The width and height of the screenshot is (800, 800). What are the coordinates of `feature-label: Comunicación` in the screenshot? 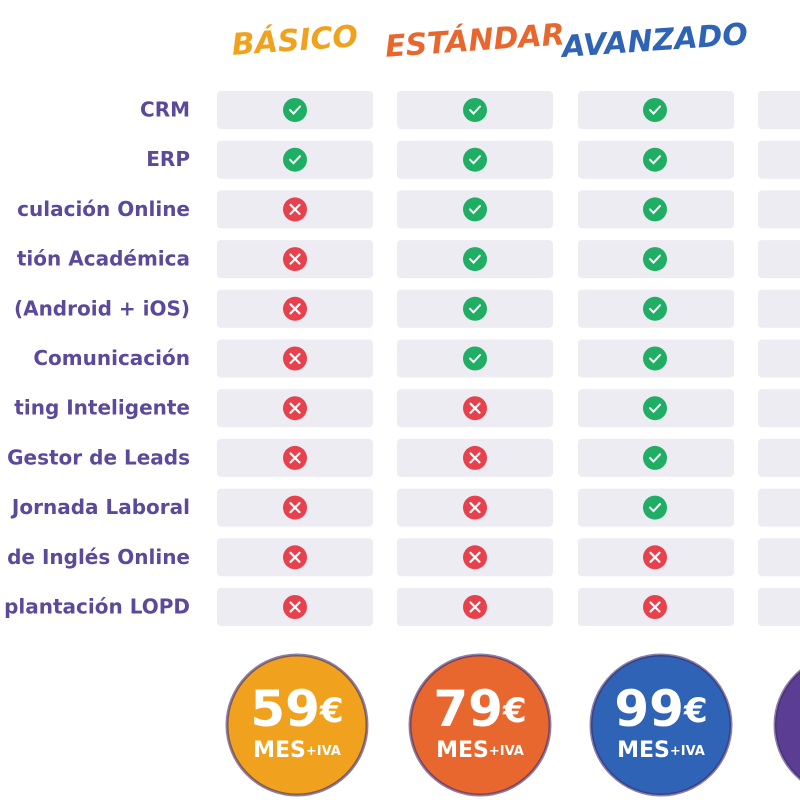 It's located at (111, 358).